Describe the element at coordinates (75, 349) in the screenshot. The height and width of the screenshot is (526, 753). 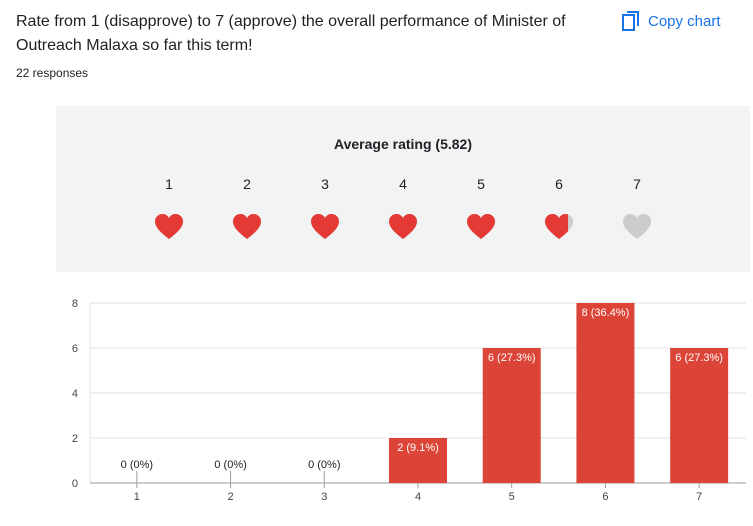
I see `y-tick-label: 6` at that location.